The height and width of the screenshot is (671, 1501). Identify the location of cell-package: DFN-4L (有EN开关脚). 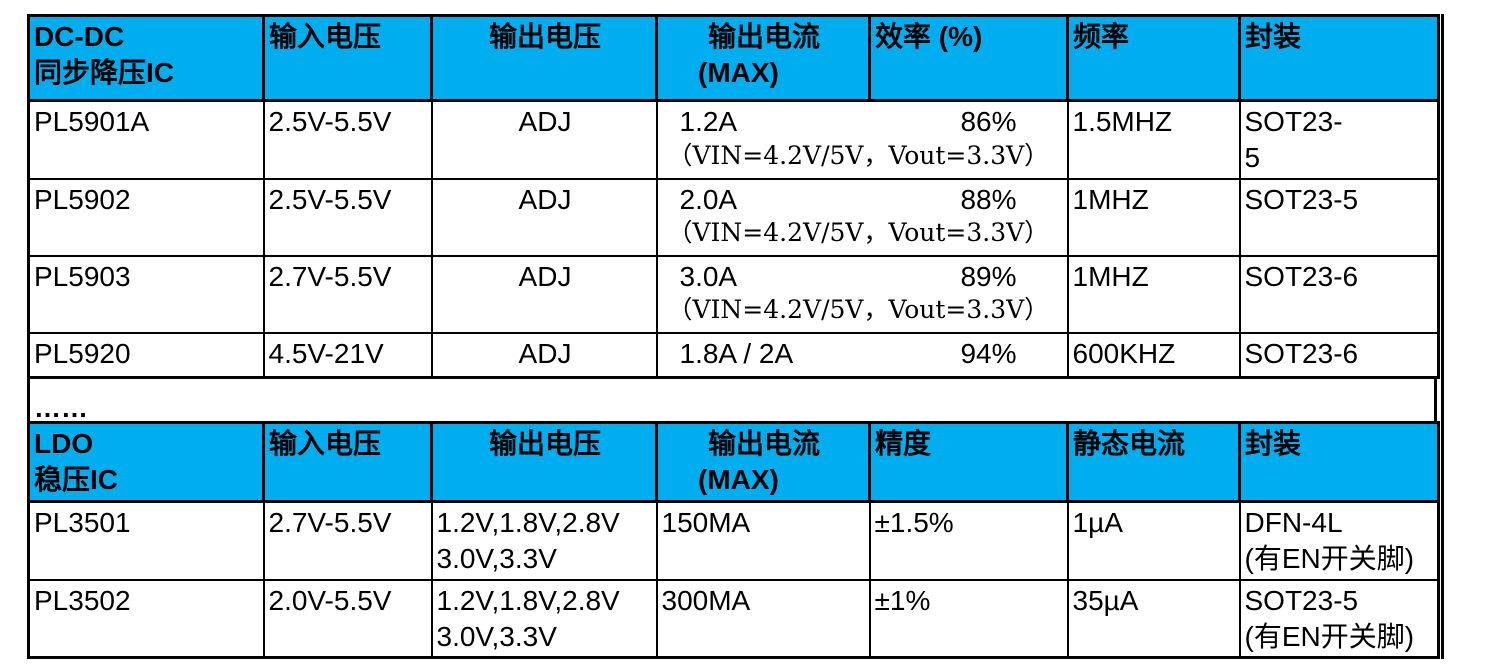
(1339, 540).